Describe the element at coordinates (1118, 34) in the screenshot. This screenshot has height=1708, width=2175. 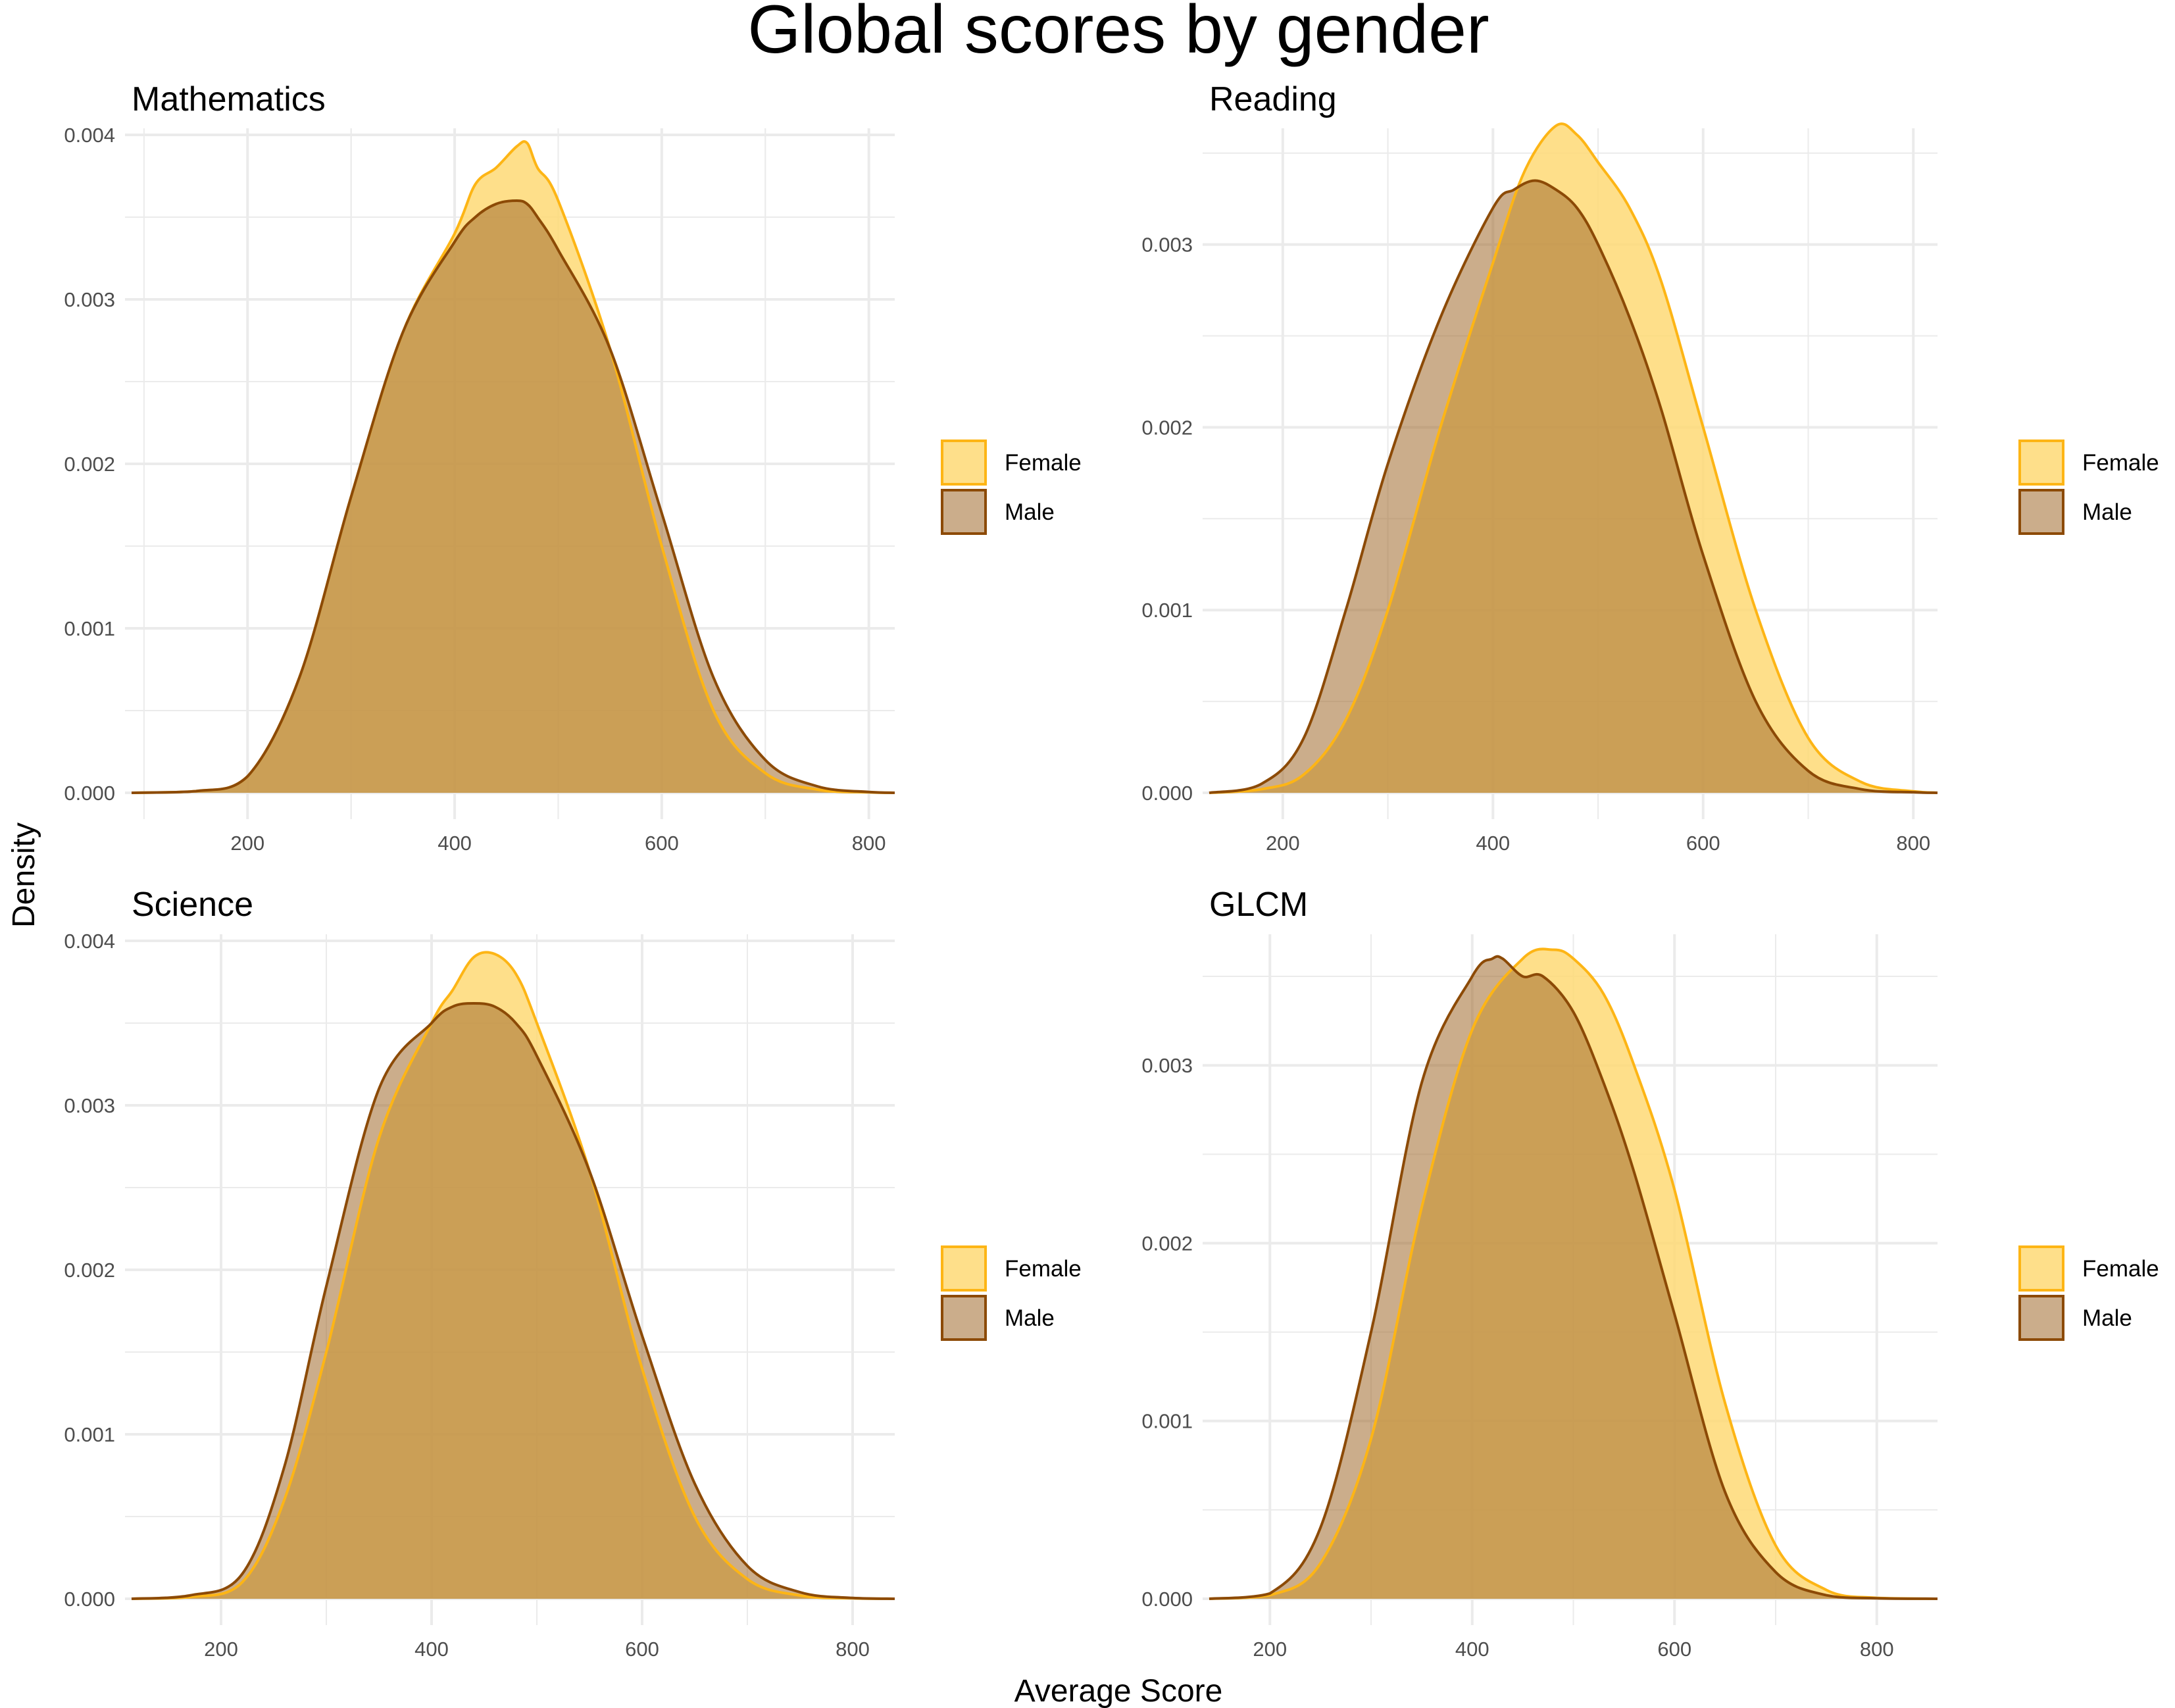
I see `figure-title: Global scores by gender` at that location.